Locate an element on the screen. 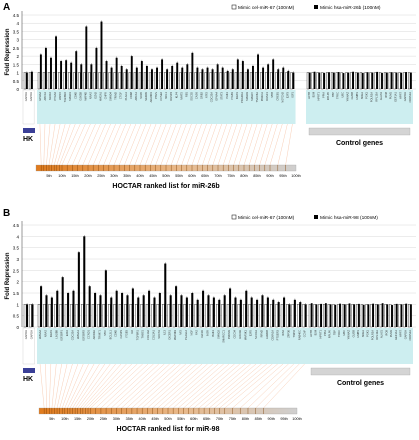 This screenshot has width=419, height=440. legend-label-control: Mimic cel-miR-67 (100nM) is located at coordinates (266, 218).